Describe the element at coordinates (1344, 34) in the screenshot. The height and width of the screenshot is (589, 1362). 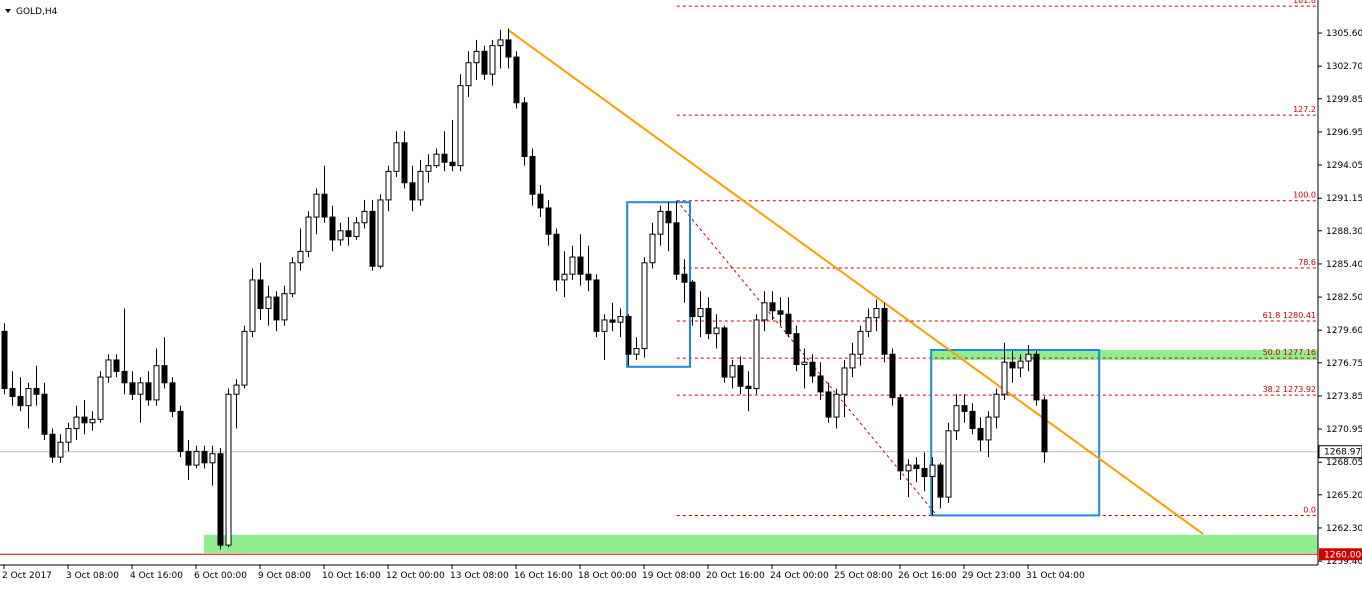
I see `y-tick-label: 1305.60` at that location.